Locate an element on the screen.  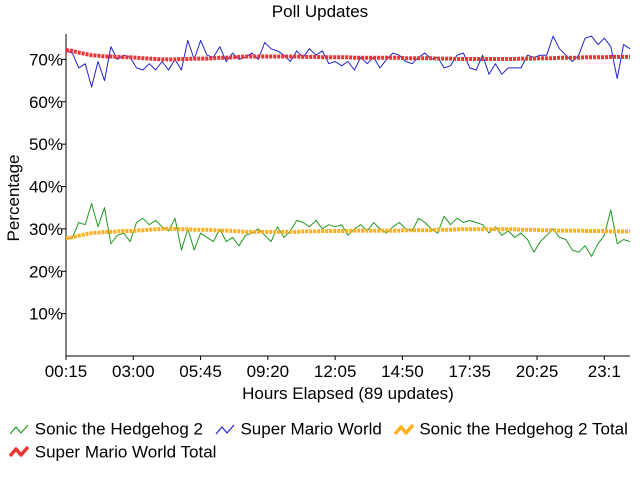
legend-item: Sonic the Hedgehog 2 is located at coordinates (105, 429).